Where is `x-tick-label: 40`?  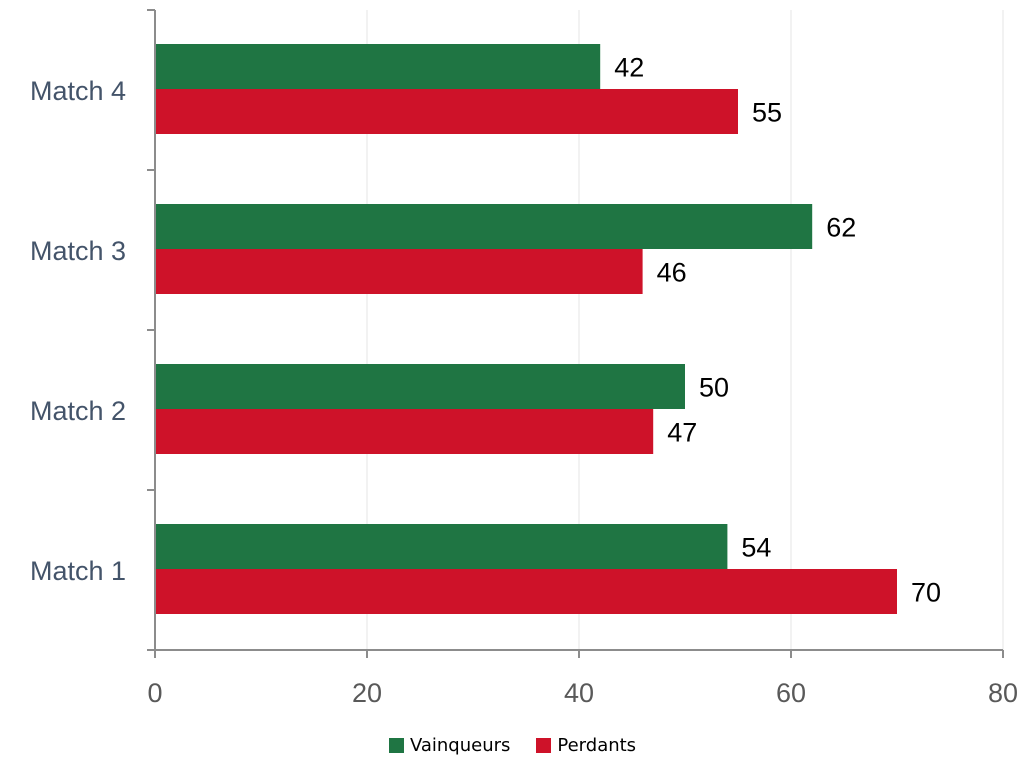 x-tick-label: 40 is located at coordinates (579, 693).